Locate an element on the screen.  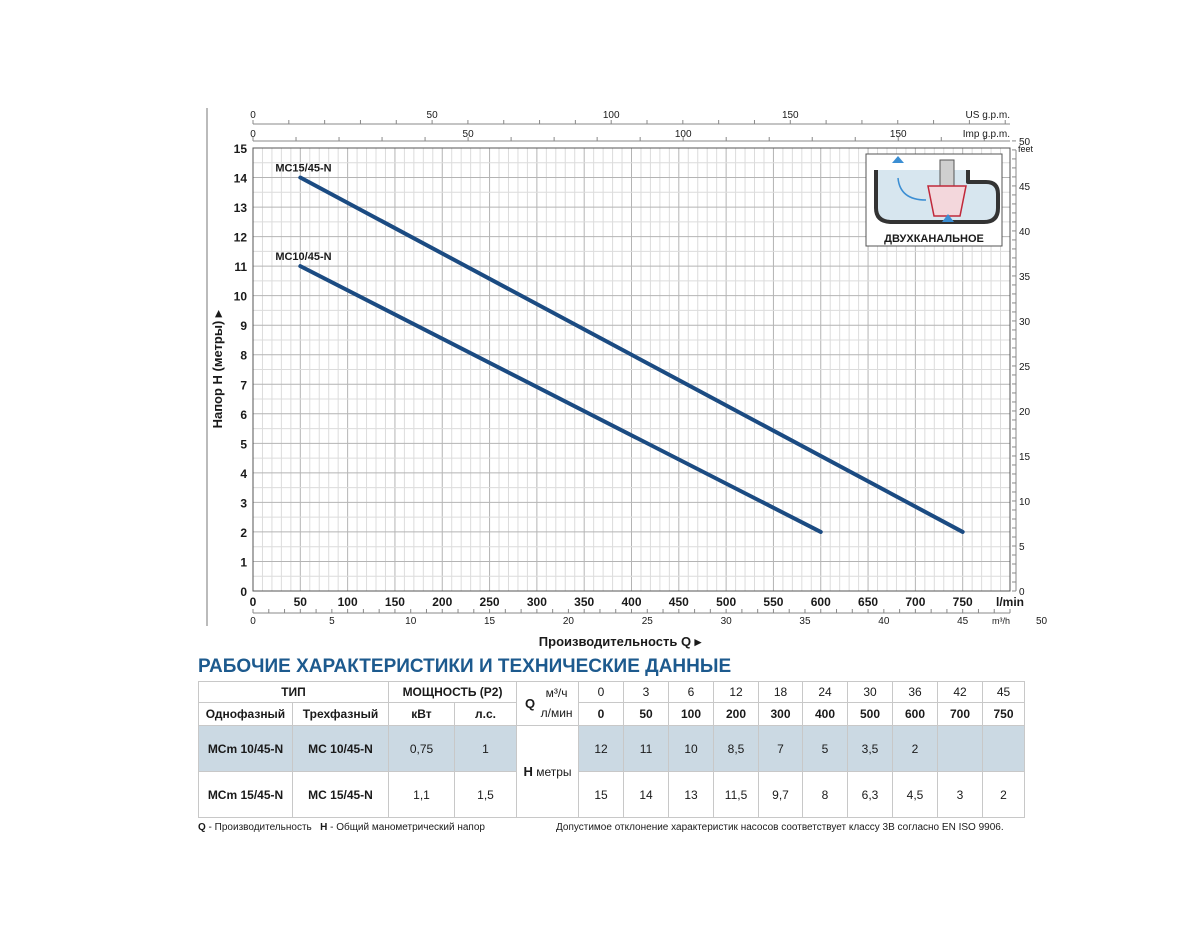
m3h-unit: m³/h is located at coordinates (1001, 621).